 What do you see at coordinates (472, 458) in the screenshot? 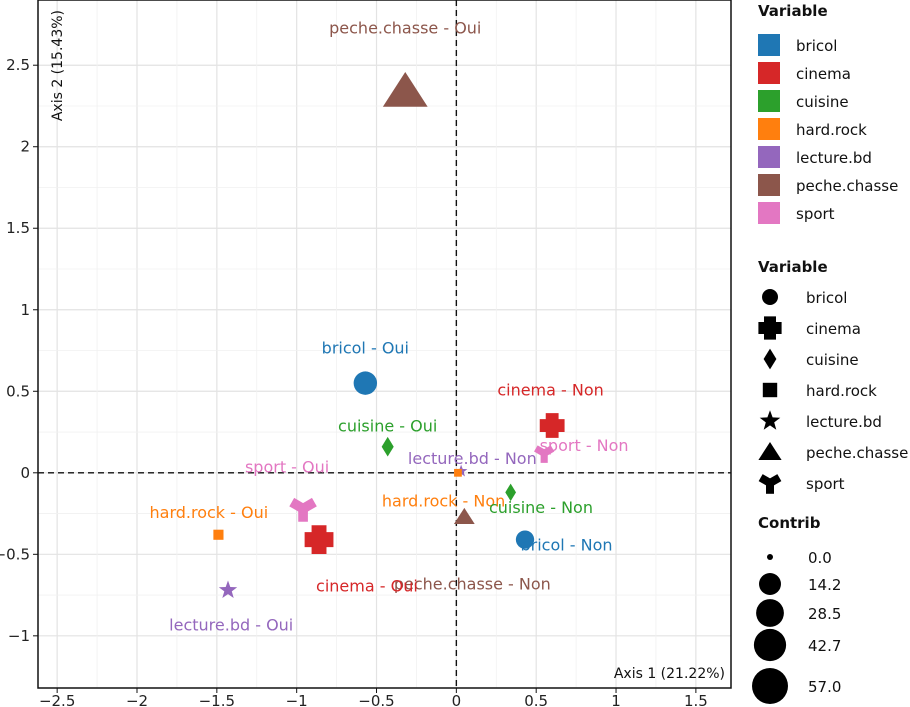
I see `point-label-lecture-bd-non: lecture.bd - Non` at bounding box center [472, 458].